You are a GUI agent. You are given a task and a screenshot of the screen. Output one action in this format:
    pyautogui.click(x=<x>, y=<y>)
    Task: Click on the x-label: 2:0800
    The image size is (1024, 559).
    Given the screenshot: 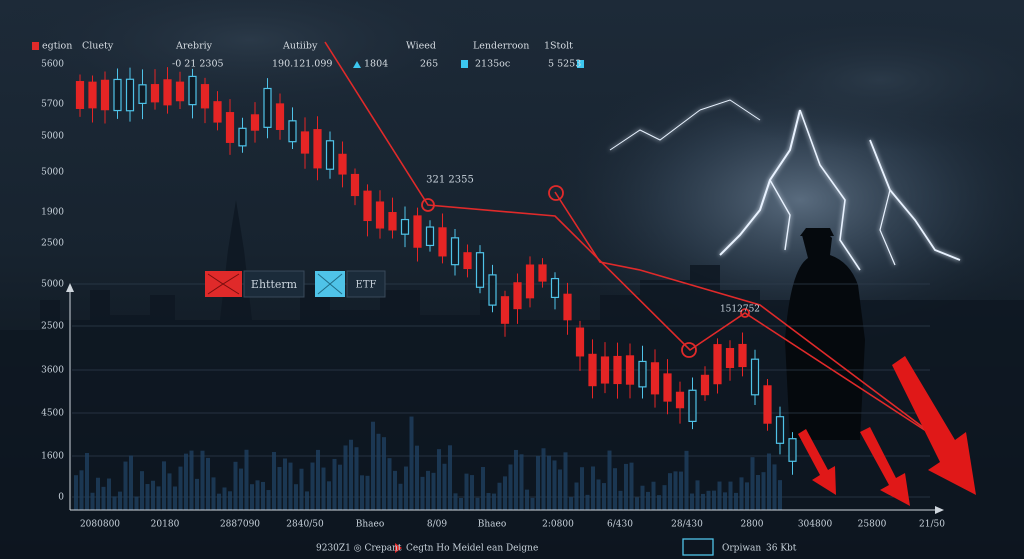 What is the action you would take?
    pyautogui.click(x=558, y=525)
    